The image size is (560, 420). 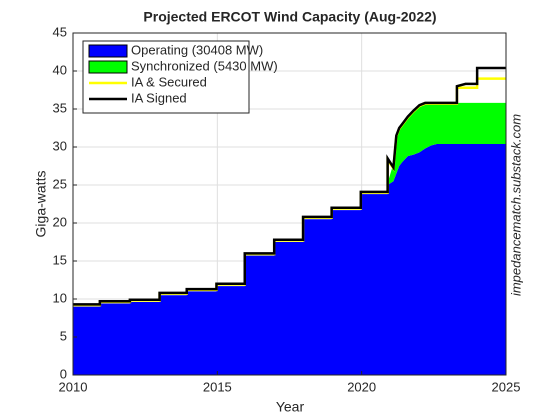 I want to click on watermark: impedancematch.substack.com, so click(x=515, y=205).